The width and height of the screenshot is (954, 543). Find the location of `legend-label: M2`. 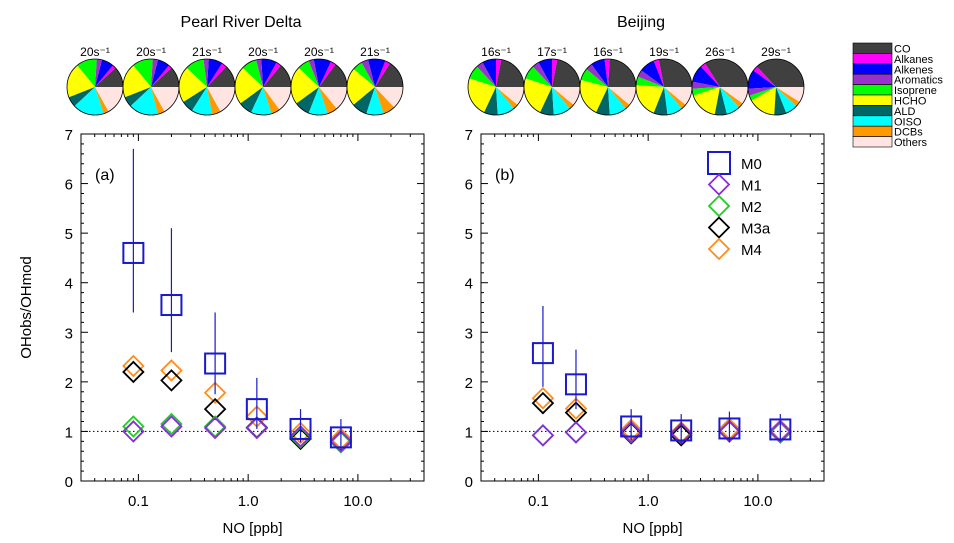

legend-label: M2 is located at coordinates (751, 207).